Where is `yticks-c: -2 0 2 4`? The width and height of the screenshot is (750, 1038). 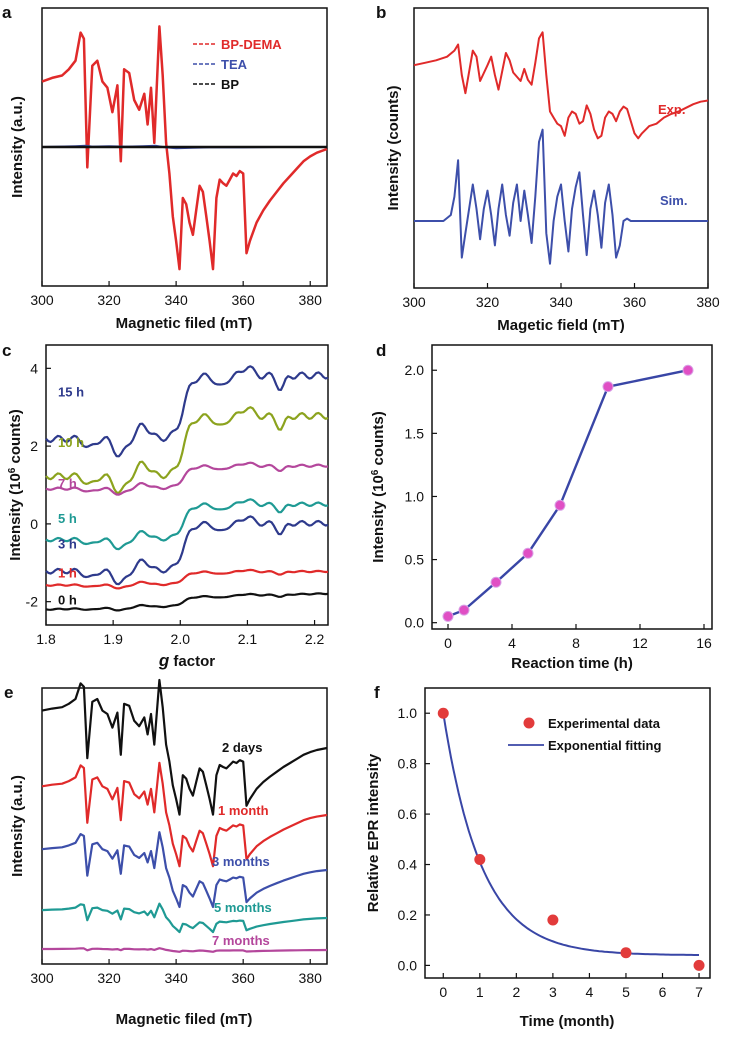 yticks-c: -2 0 2 4 is located at coordinates (38, 485).